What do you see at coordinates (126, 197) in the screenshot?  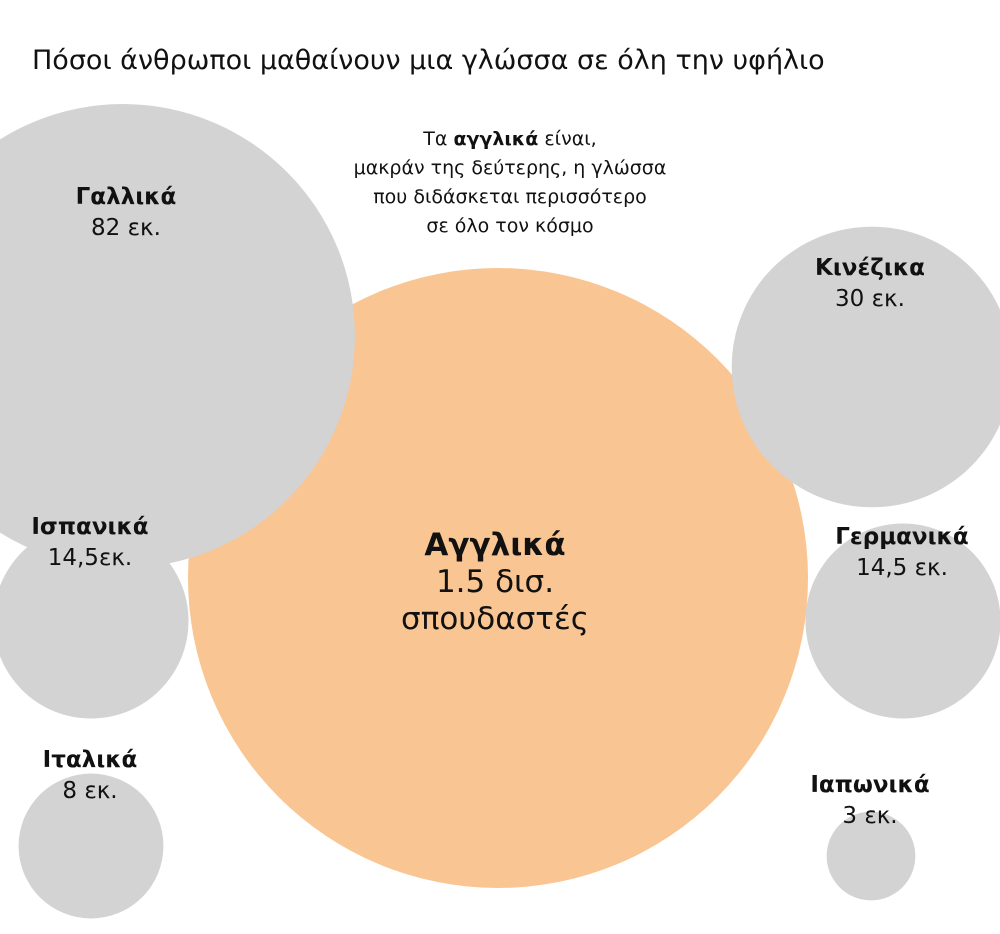 I see `label-french-name: Γαλλικά` at bounding box center [126, 197].